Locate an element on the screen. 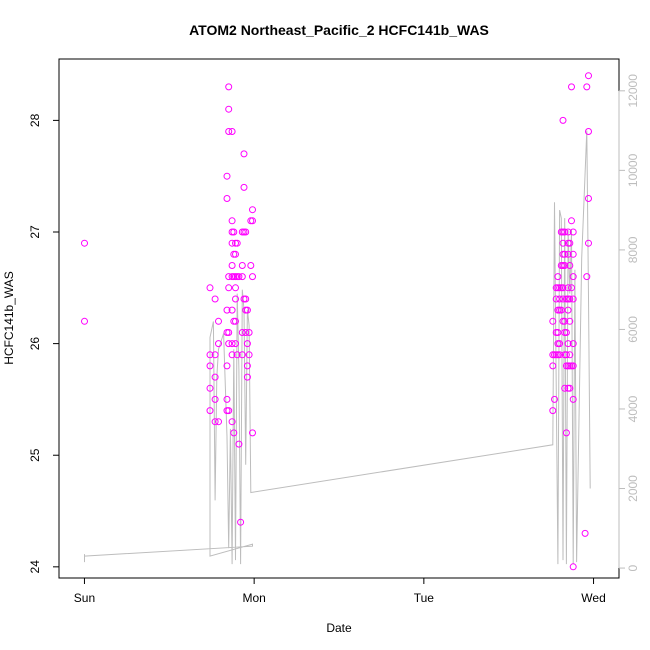  y2-tick-label: 4000 is located at coordinates (633, 408).